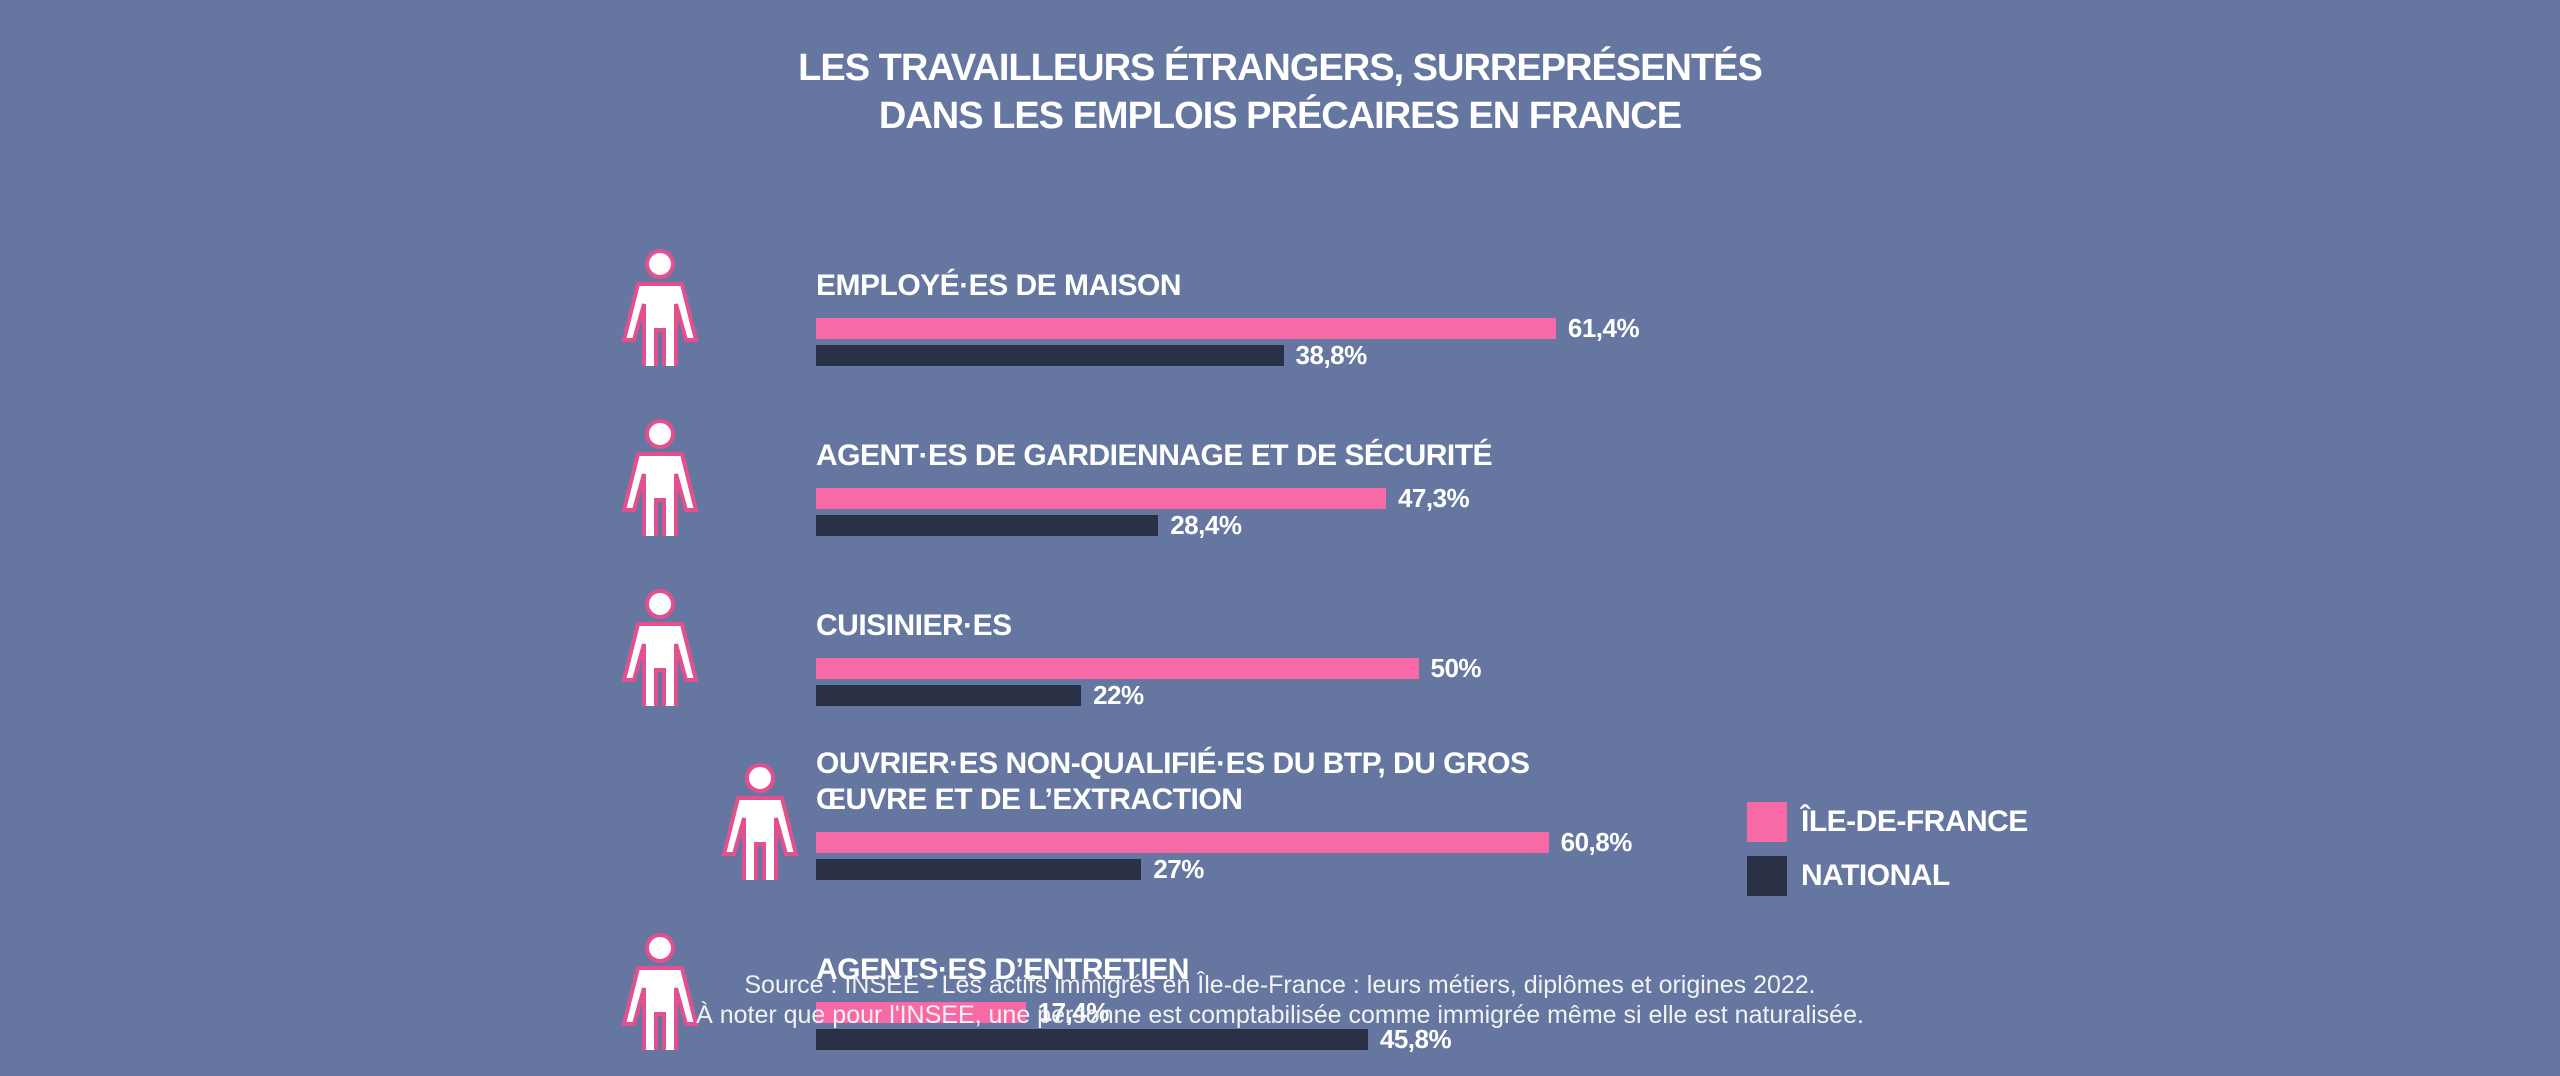 The height and width of the screenshot is (1076, 2560). I want to click on value-label: 61,4%, so click(1603, 328).